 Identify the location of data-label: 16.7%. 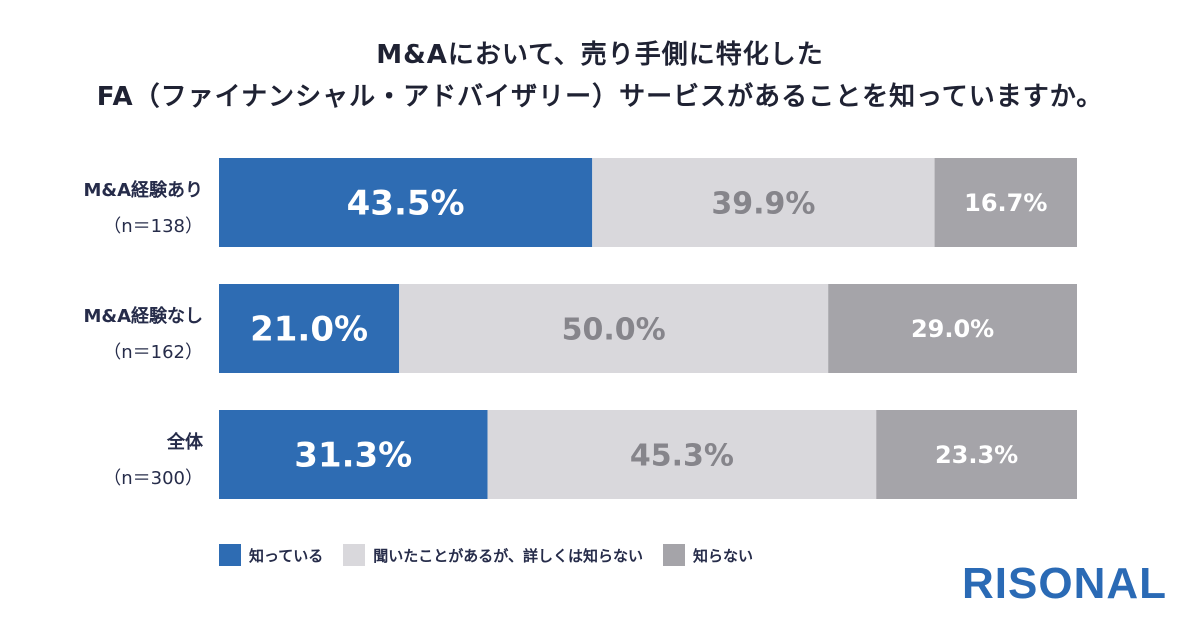
(1005, 203).